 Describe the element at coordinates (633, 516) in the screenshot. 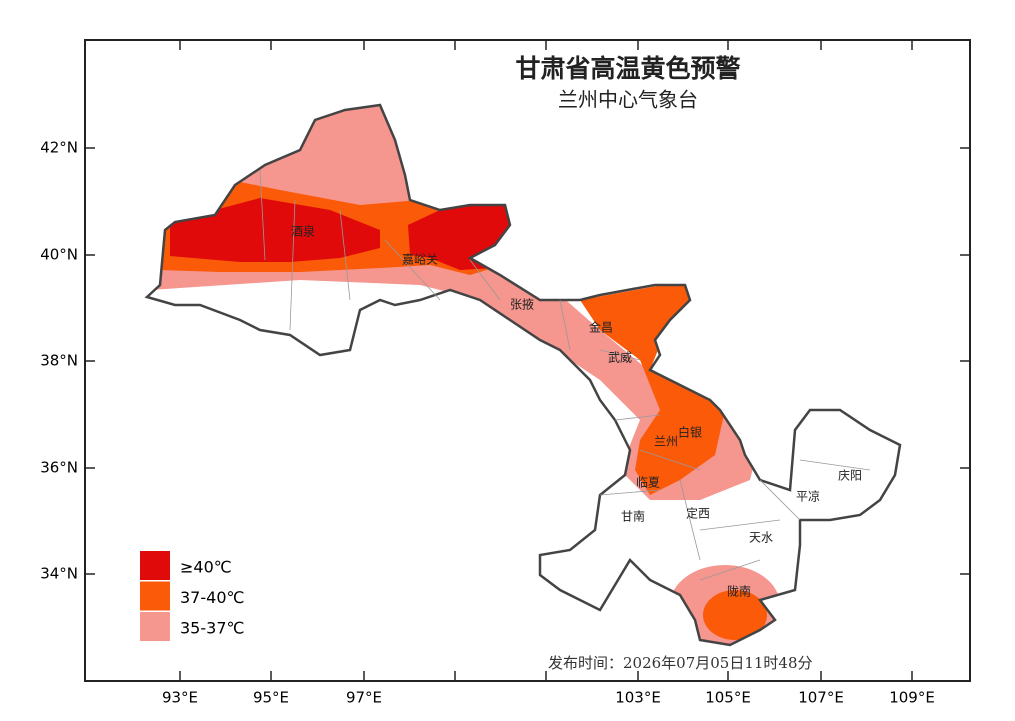

I see `city-label: 甘南` at that location.